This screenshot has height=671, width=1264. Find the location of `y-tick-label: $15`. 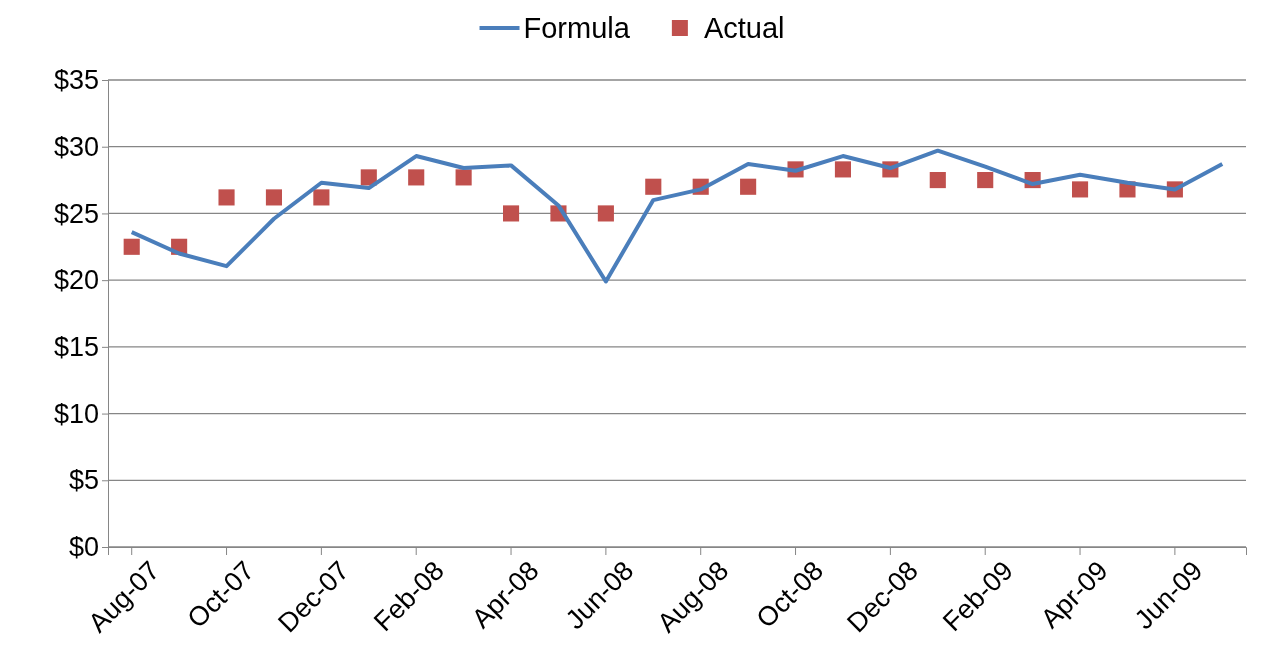

y-tick-label: $15 is located at coordinates (76, 347).